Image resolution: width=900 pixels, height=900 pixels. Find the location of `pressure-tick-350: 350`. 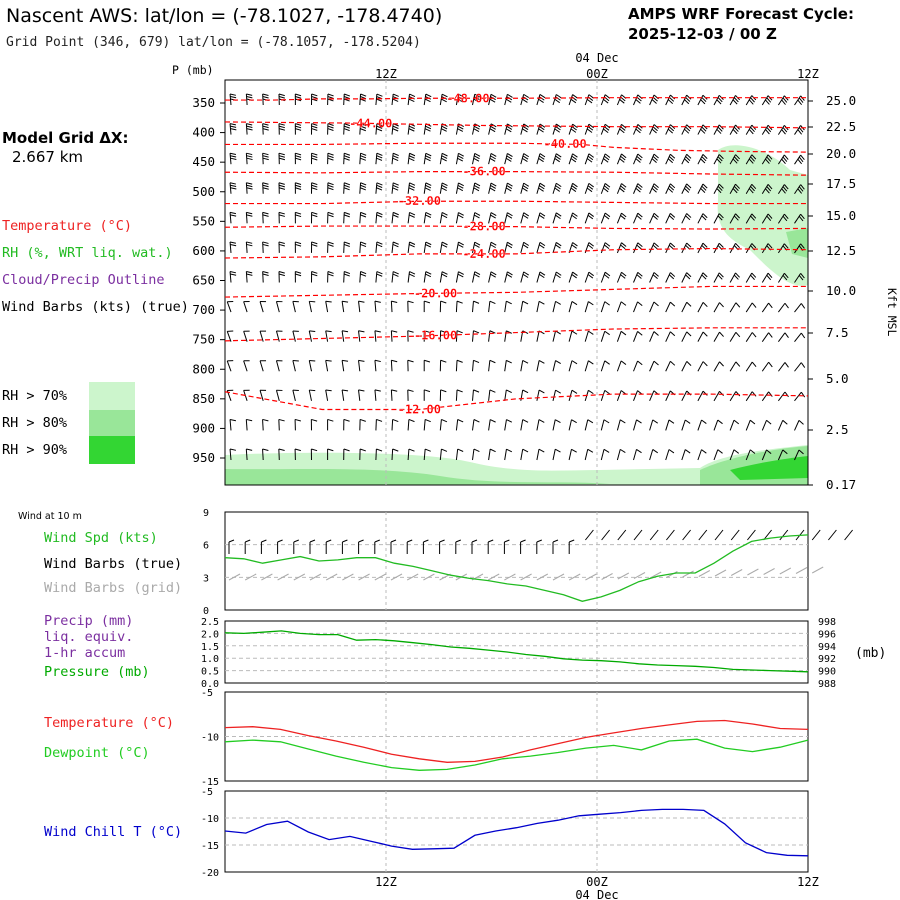

pressure-tick-350: 350 is located at coordinates (203, 102).